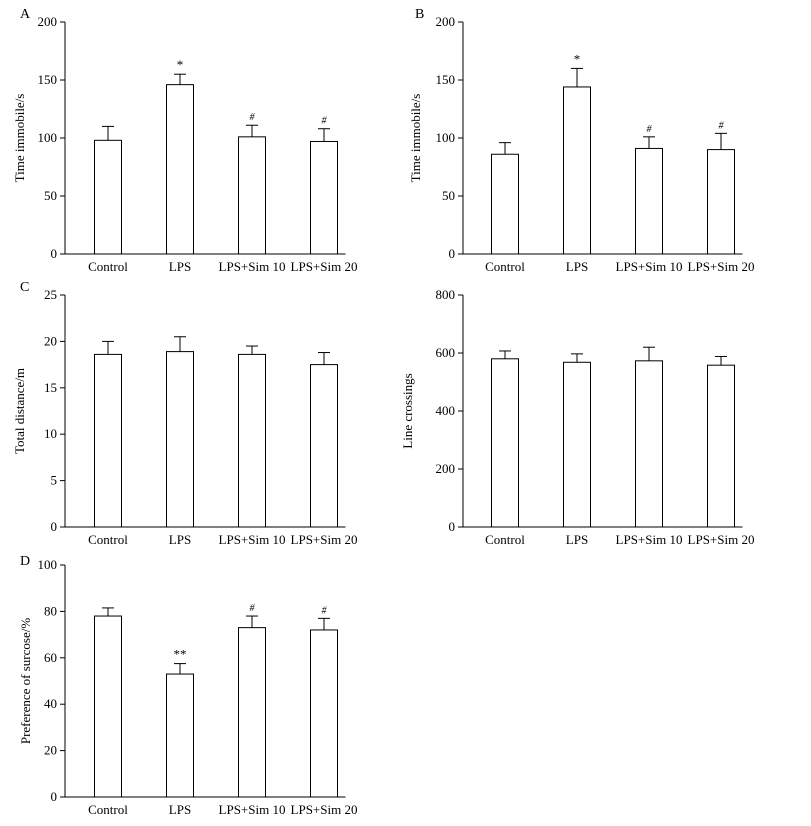 Image resolution: width=811 pixels, height=826 pixels. What do you see at coordinates (19, 411) in the screenshot?
I see `y-axis-label: Total distance/m` at bounding box center [19, 411].